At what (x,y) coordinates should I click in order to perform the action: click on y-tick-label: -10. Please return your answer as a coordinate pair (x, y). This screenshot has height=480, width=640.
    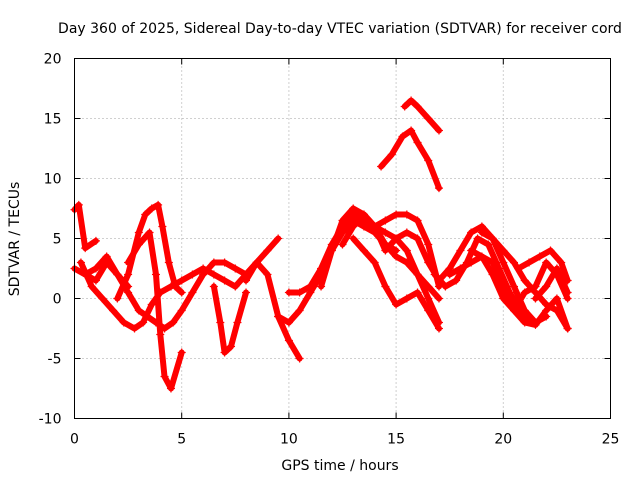
    Looking at the image, I should click on (50, 420).